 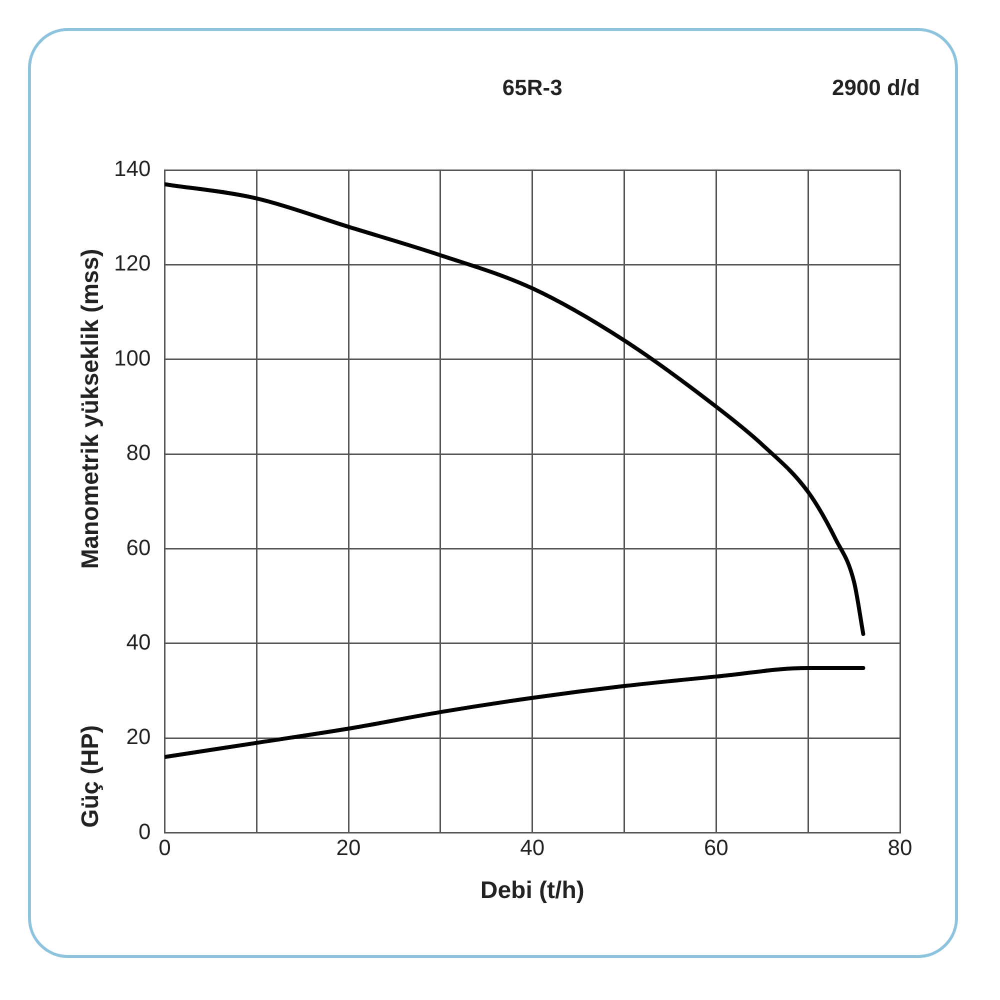 I want to click on text: Güç (HP), so click(x=90, y=776).